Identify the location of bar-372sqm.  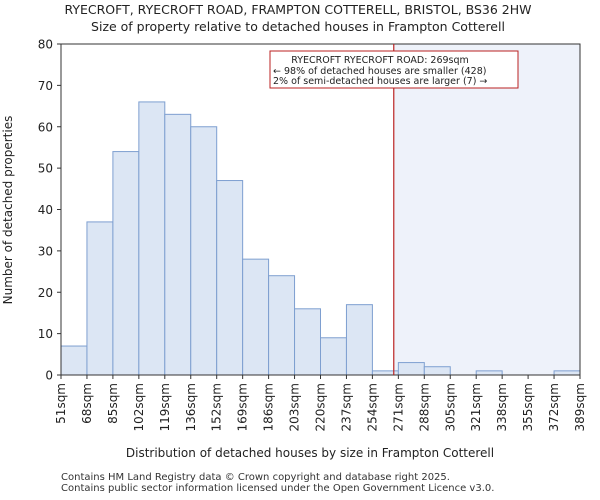
(567, 373).